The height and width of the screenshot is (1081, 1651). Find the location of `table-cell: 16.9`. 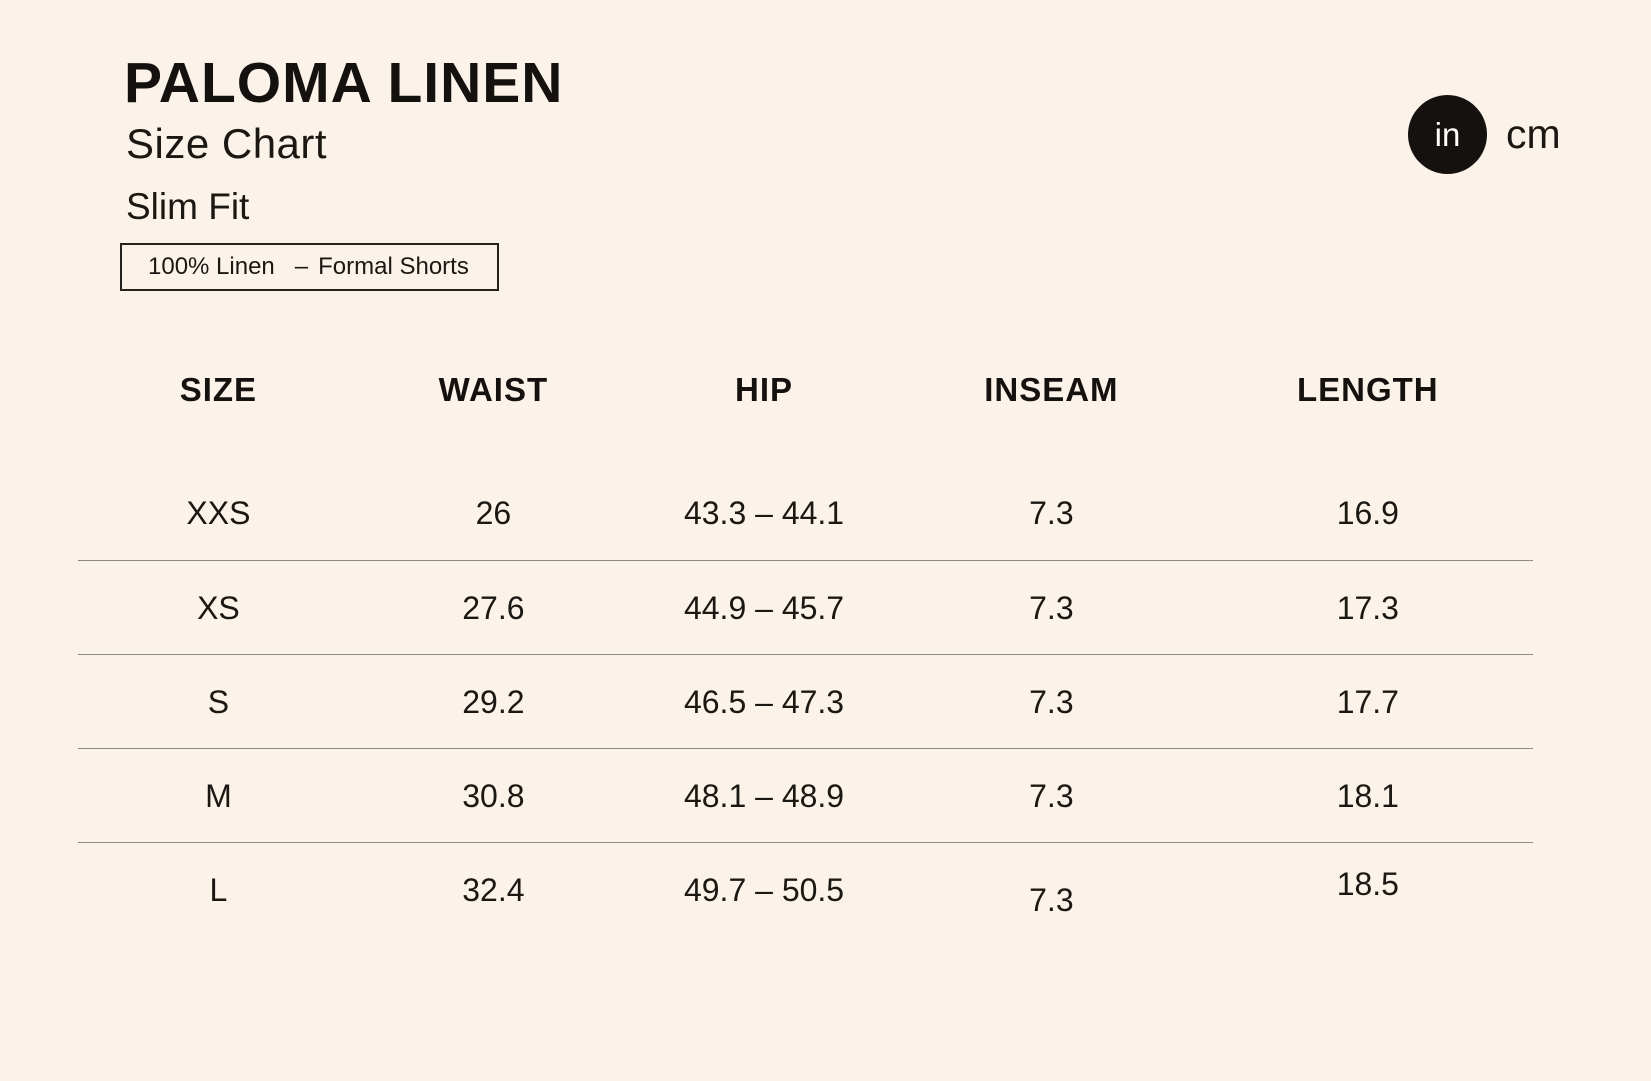

table-cell: 16.9 is located at coordinates (1367, 513).